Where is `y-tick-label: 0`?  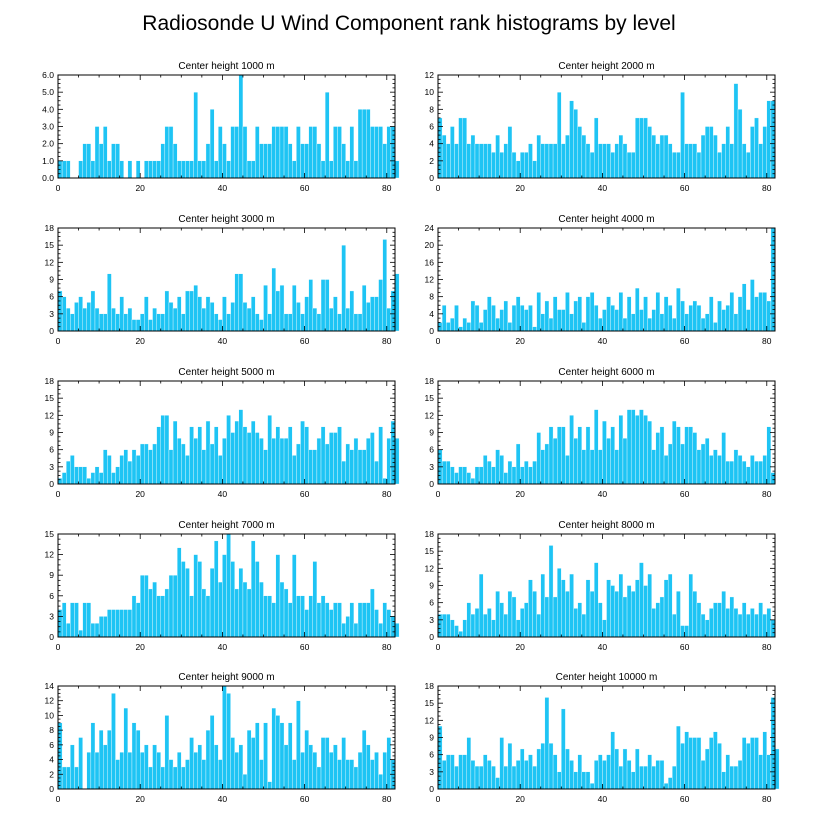 y-tick-label: 0 is located at coordinates (431, 789).